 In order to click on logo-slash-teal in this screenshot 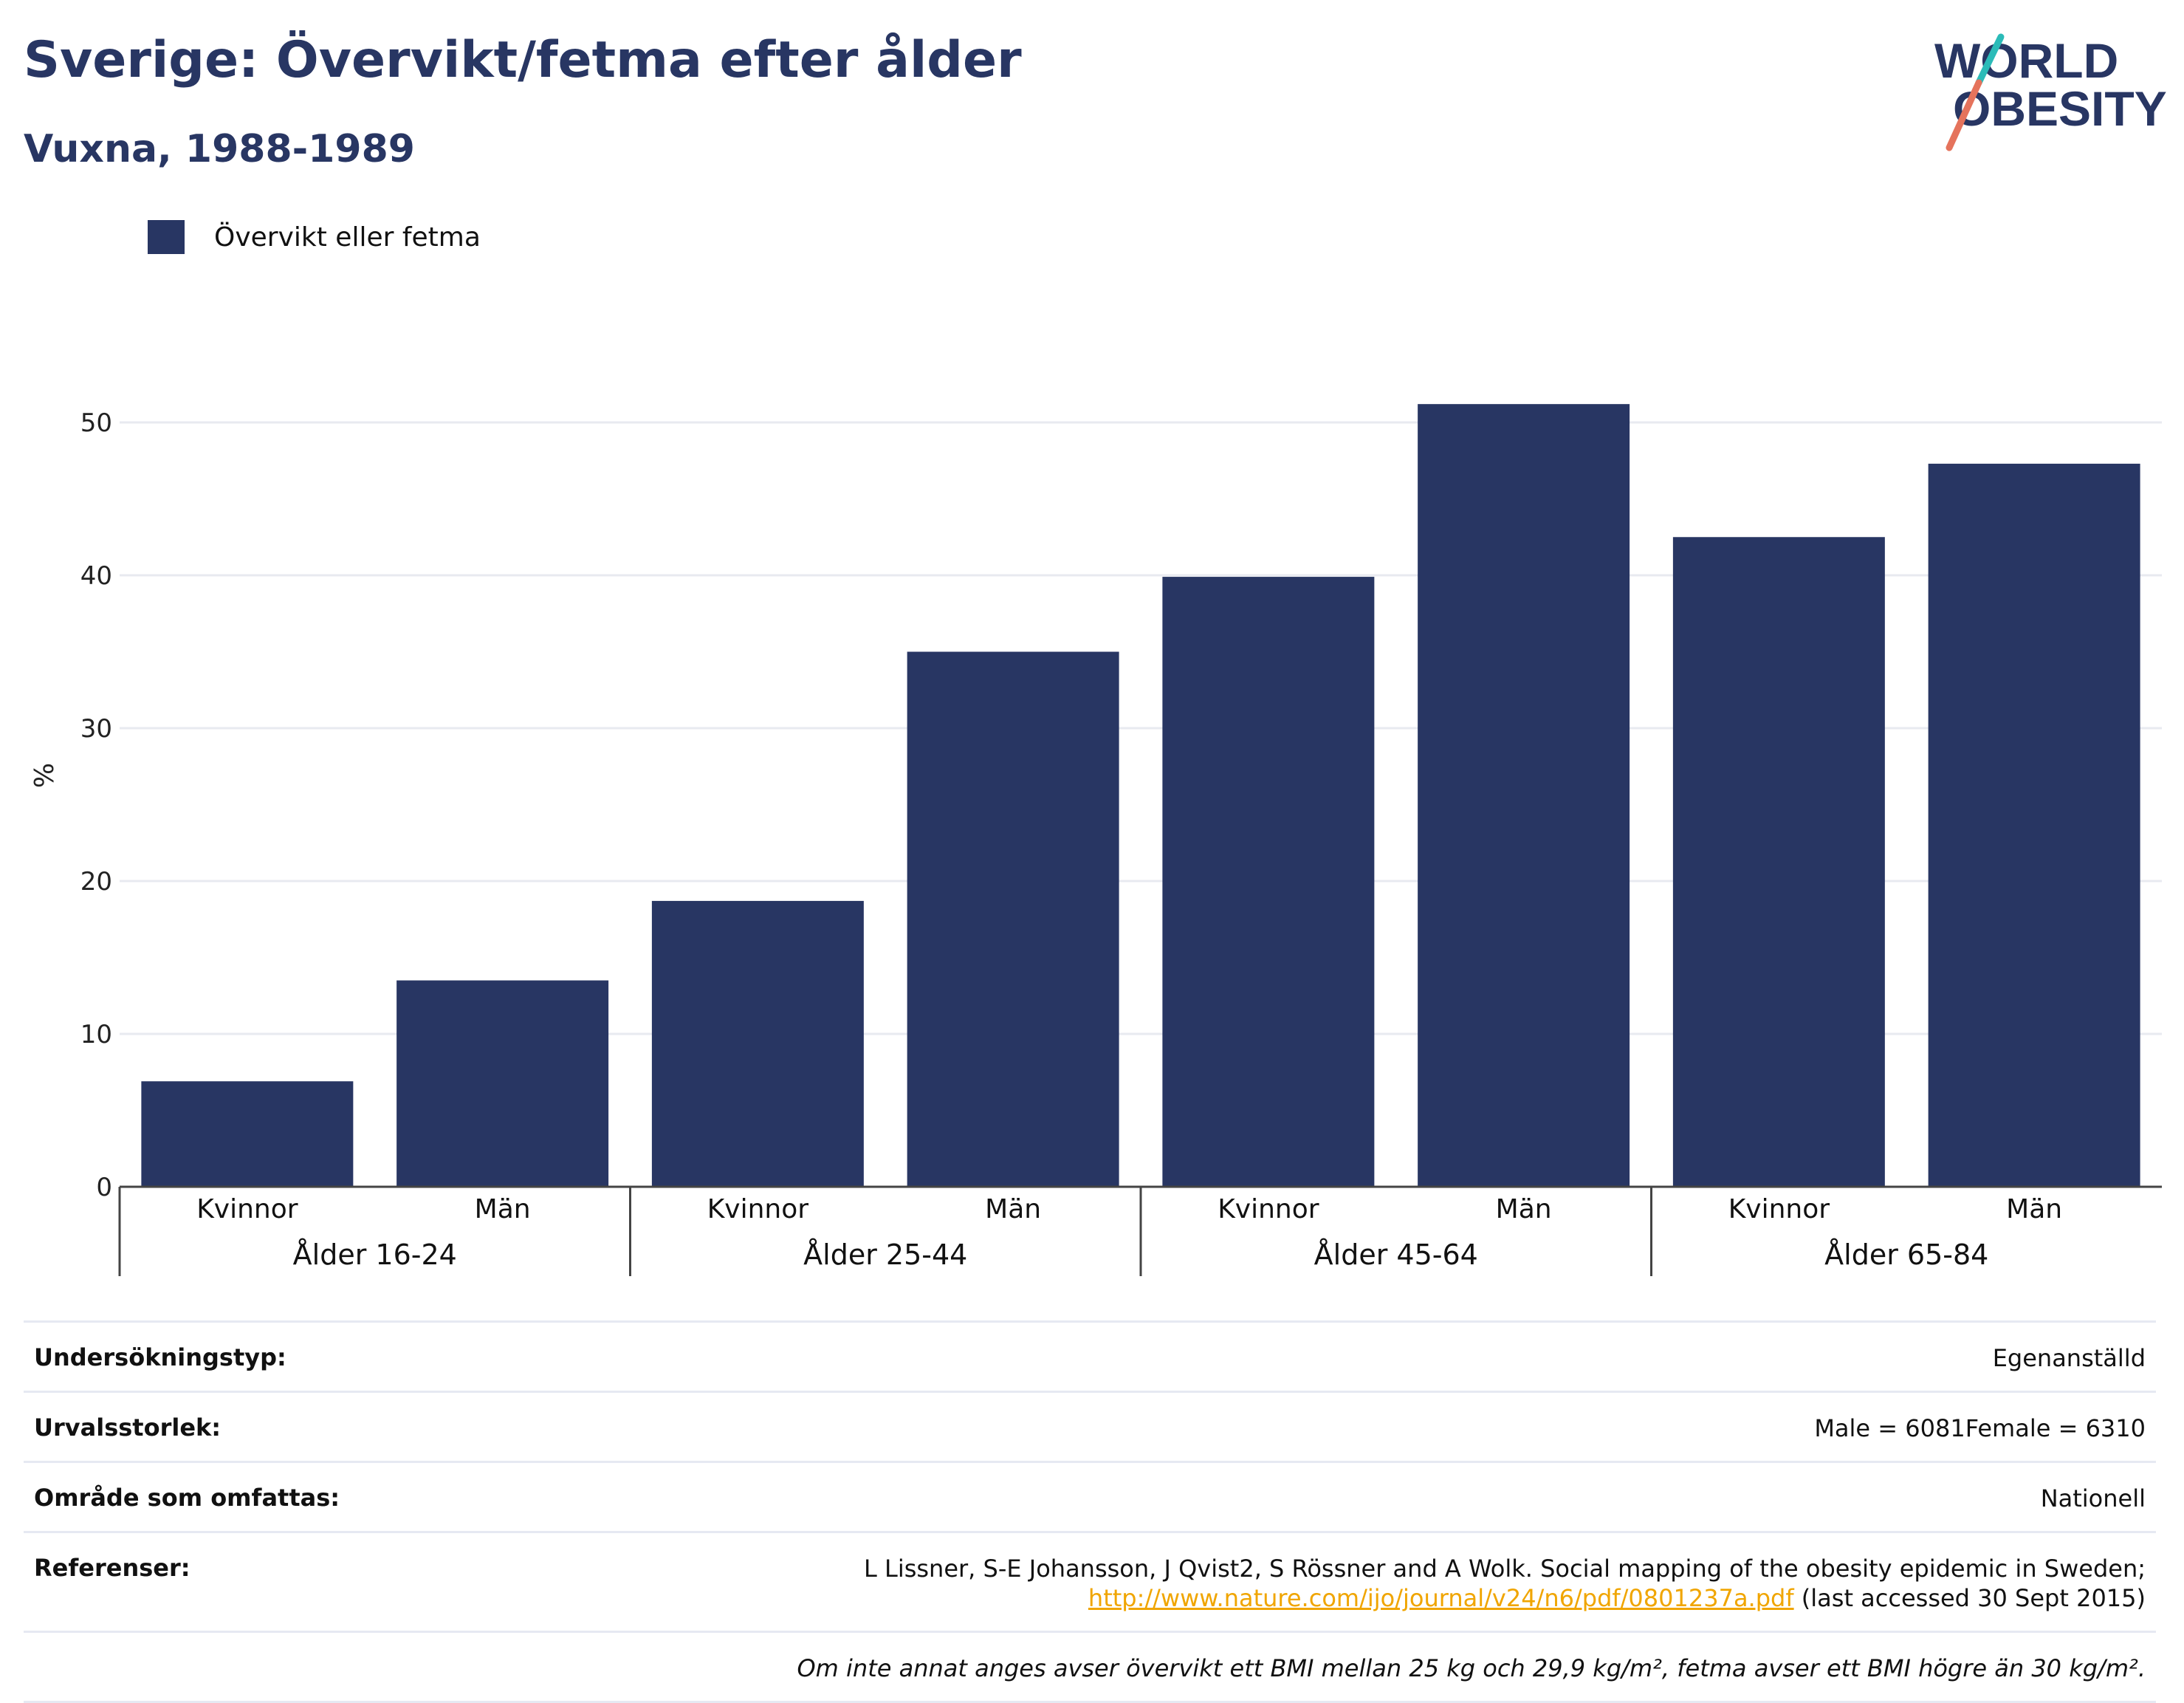, I will do `click(1990, 59)`.